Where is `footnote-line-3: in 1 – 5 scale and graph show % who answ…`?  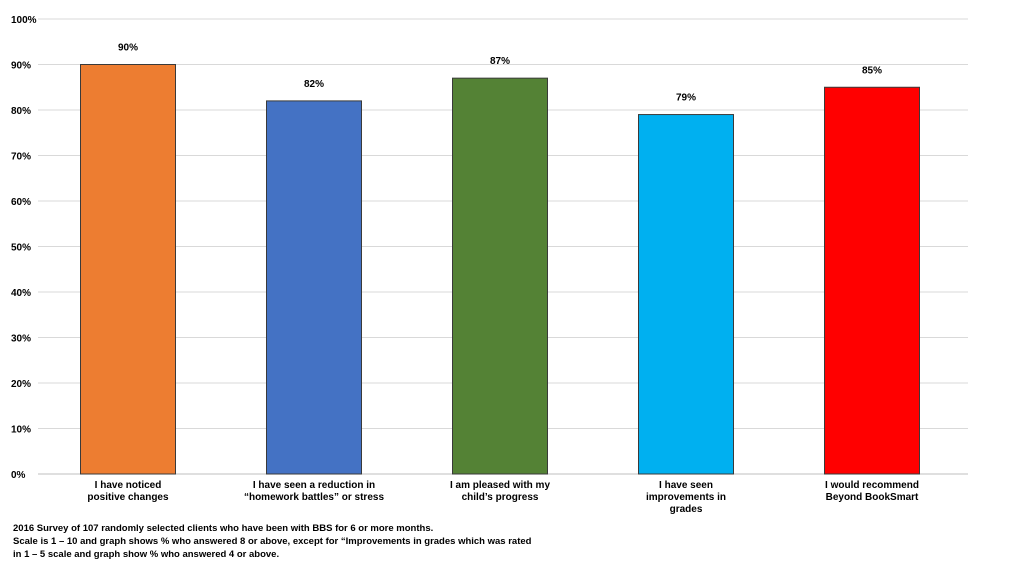
footnote-line-3: in 1 – 5 scale and graph show % who answ… is located at coordinates (146, 554).